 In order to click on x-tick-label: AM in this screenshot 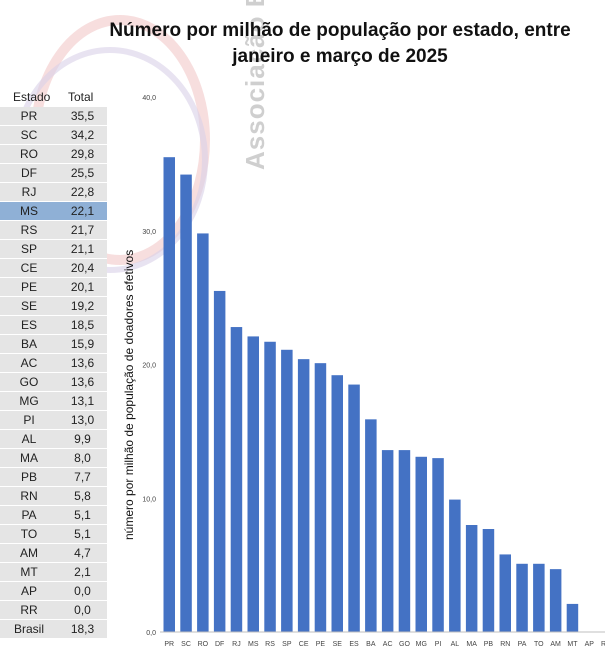, I will do `click(555, 644)`.